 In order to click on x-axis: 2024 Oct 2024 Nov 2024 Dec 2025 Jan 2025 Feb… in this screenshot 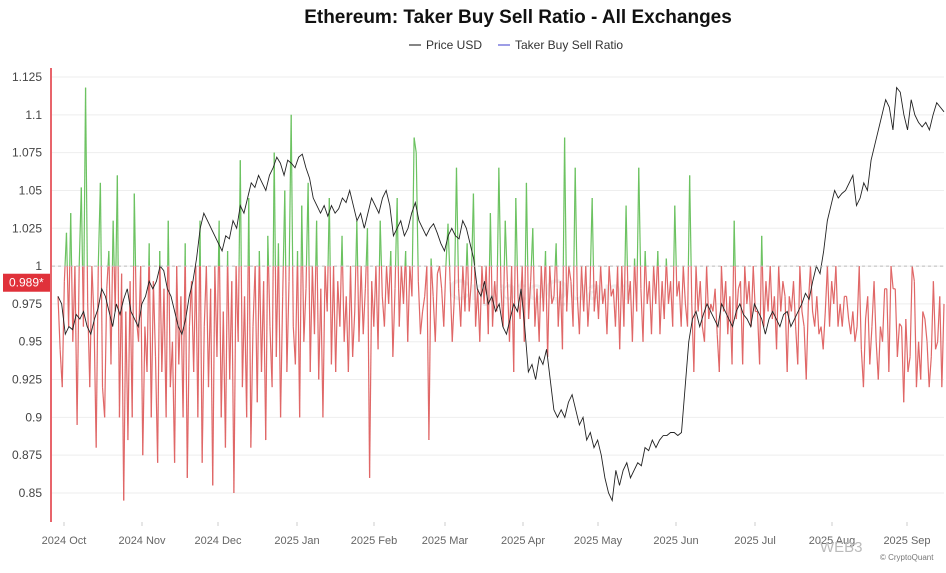, I will do `click(486, 534)`.